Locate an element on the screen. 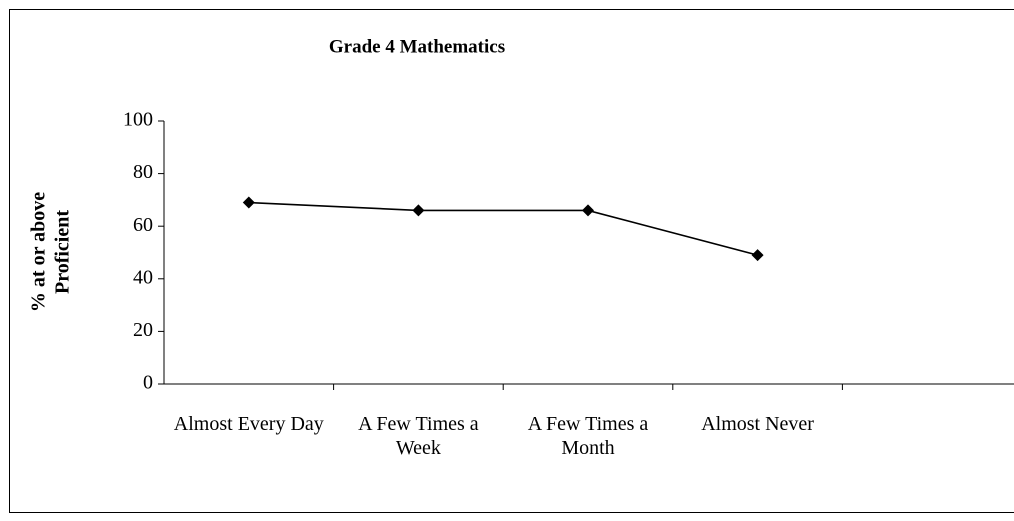  y-tick-label: 40 is located at coordinates (143, 277).